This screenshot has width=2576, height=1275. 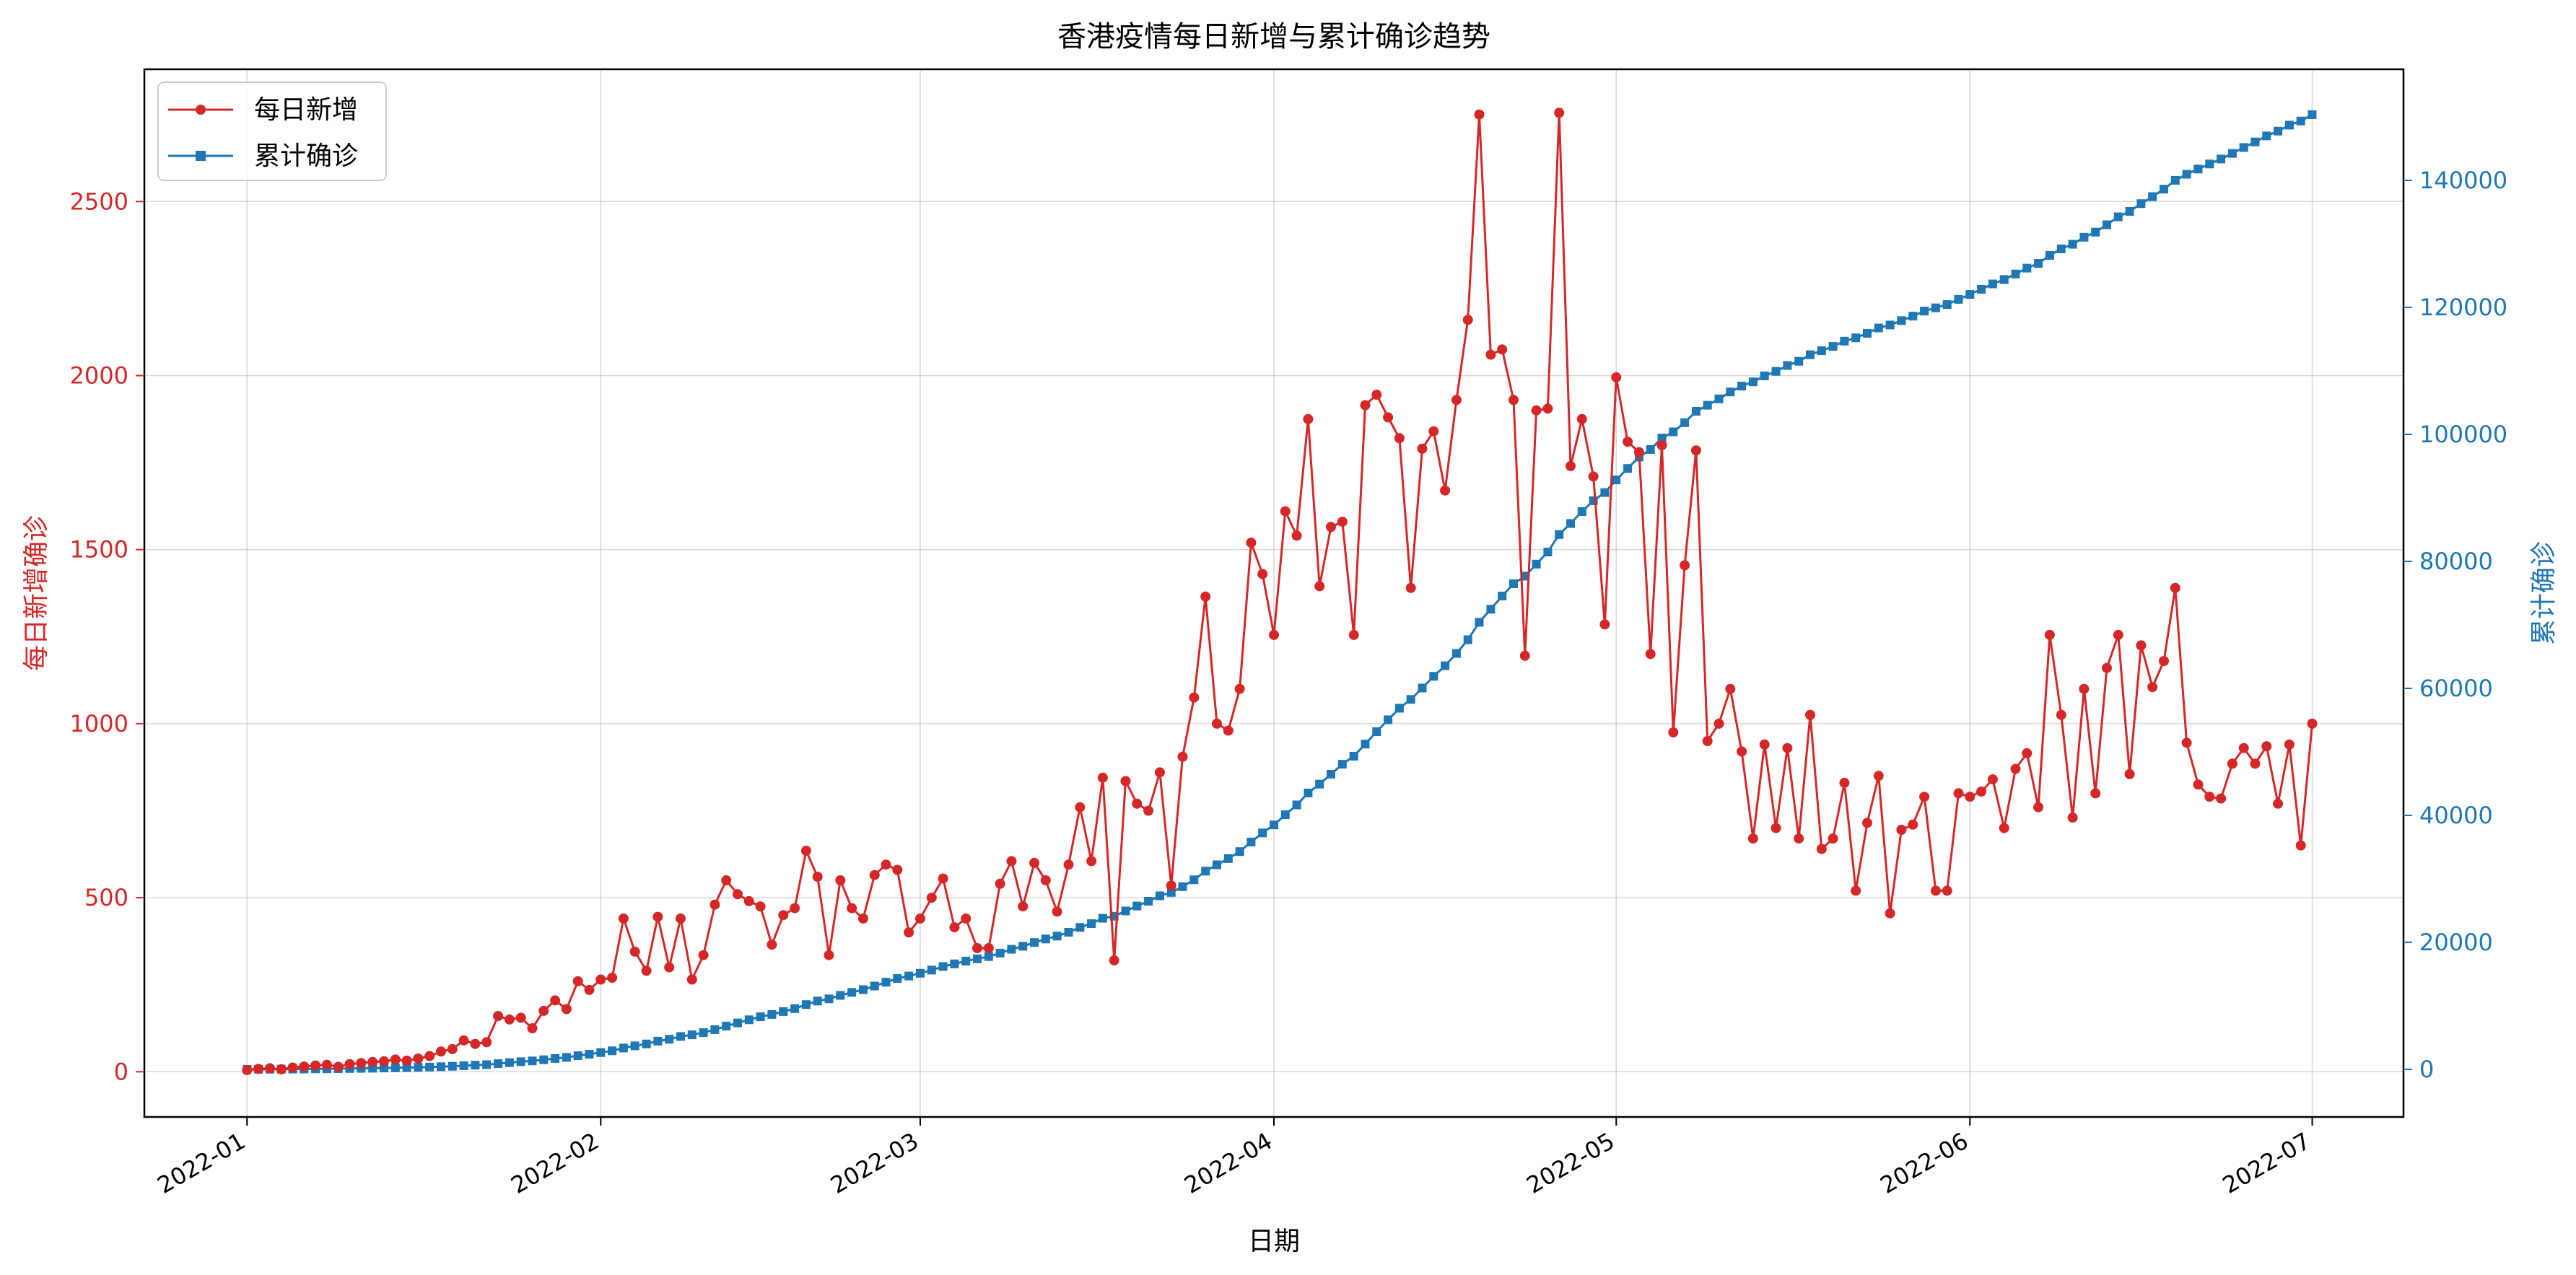 I want to click on y-tick-label-left: 0, so click(x=121, y=1071).